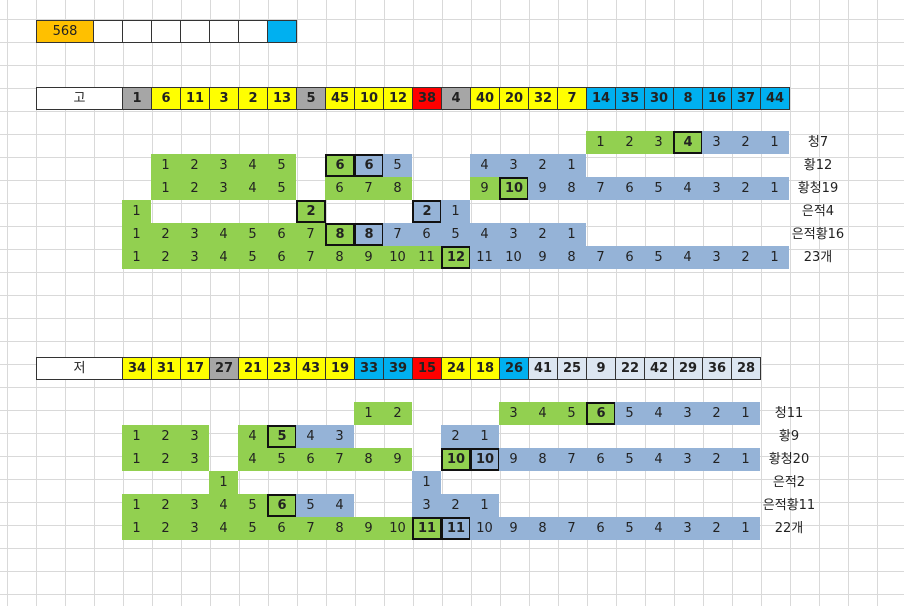 Image resolution: width=904 pixels, height=606 pixels. Describe the element at coordinates (311, 368) in the screenshot. I see `number-cell: 43` at that location.